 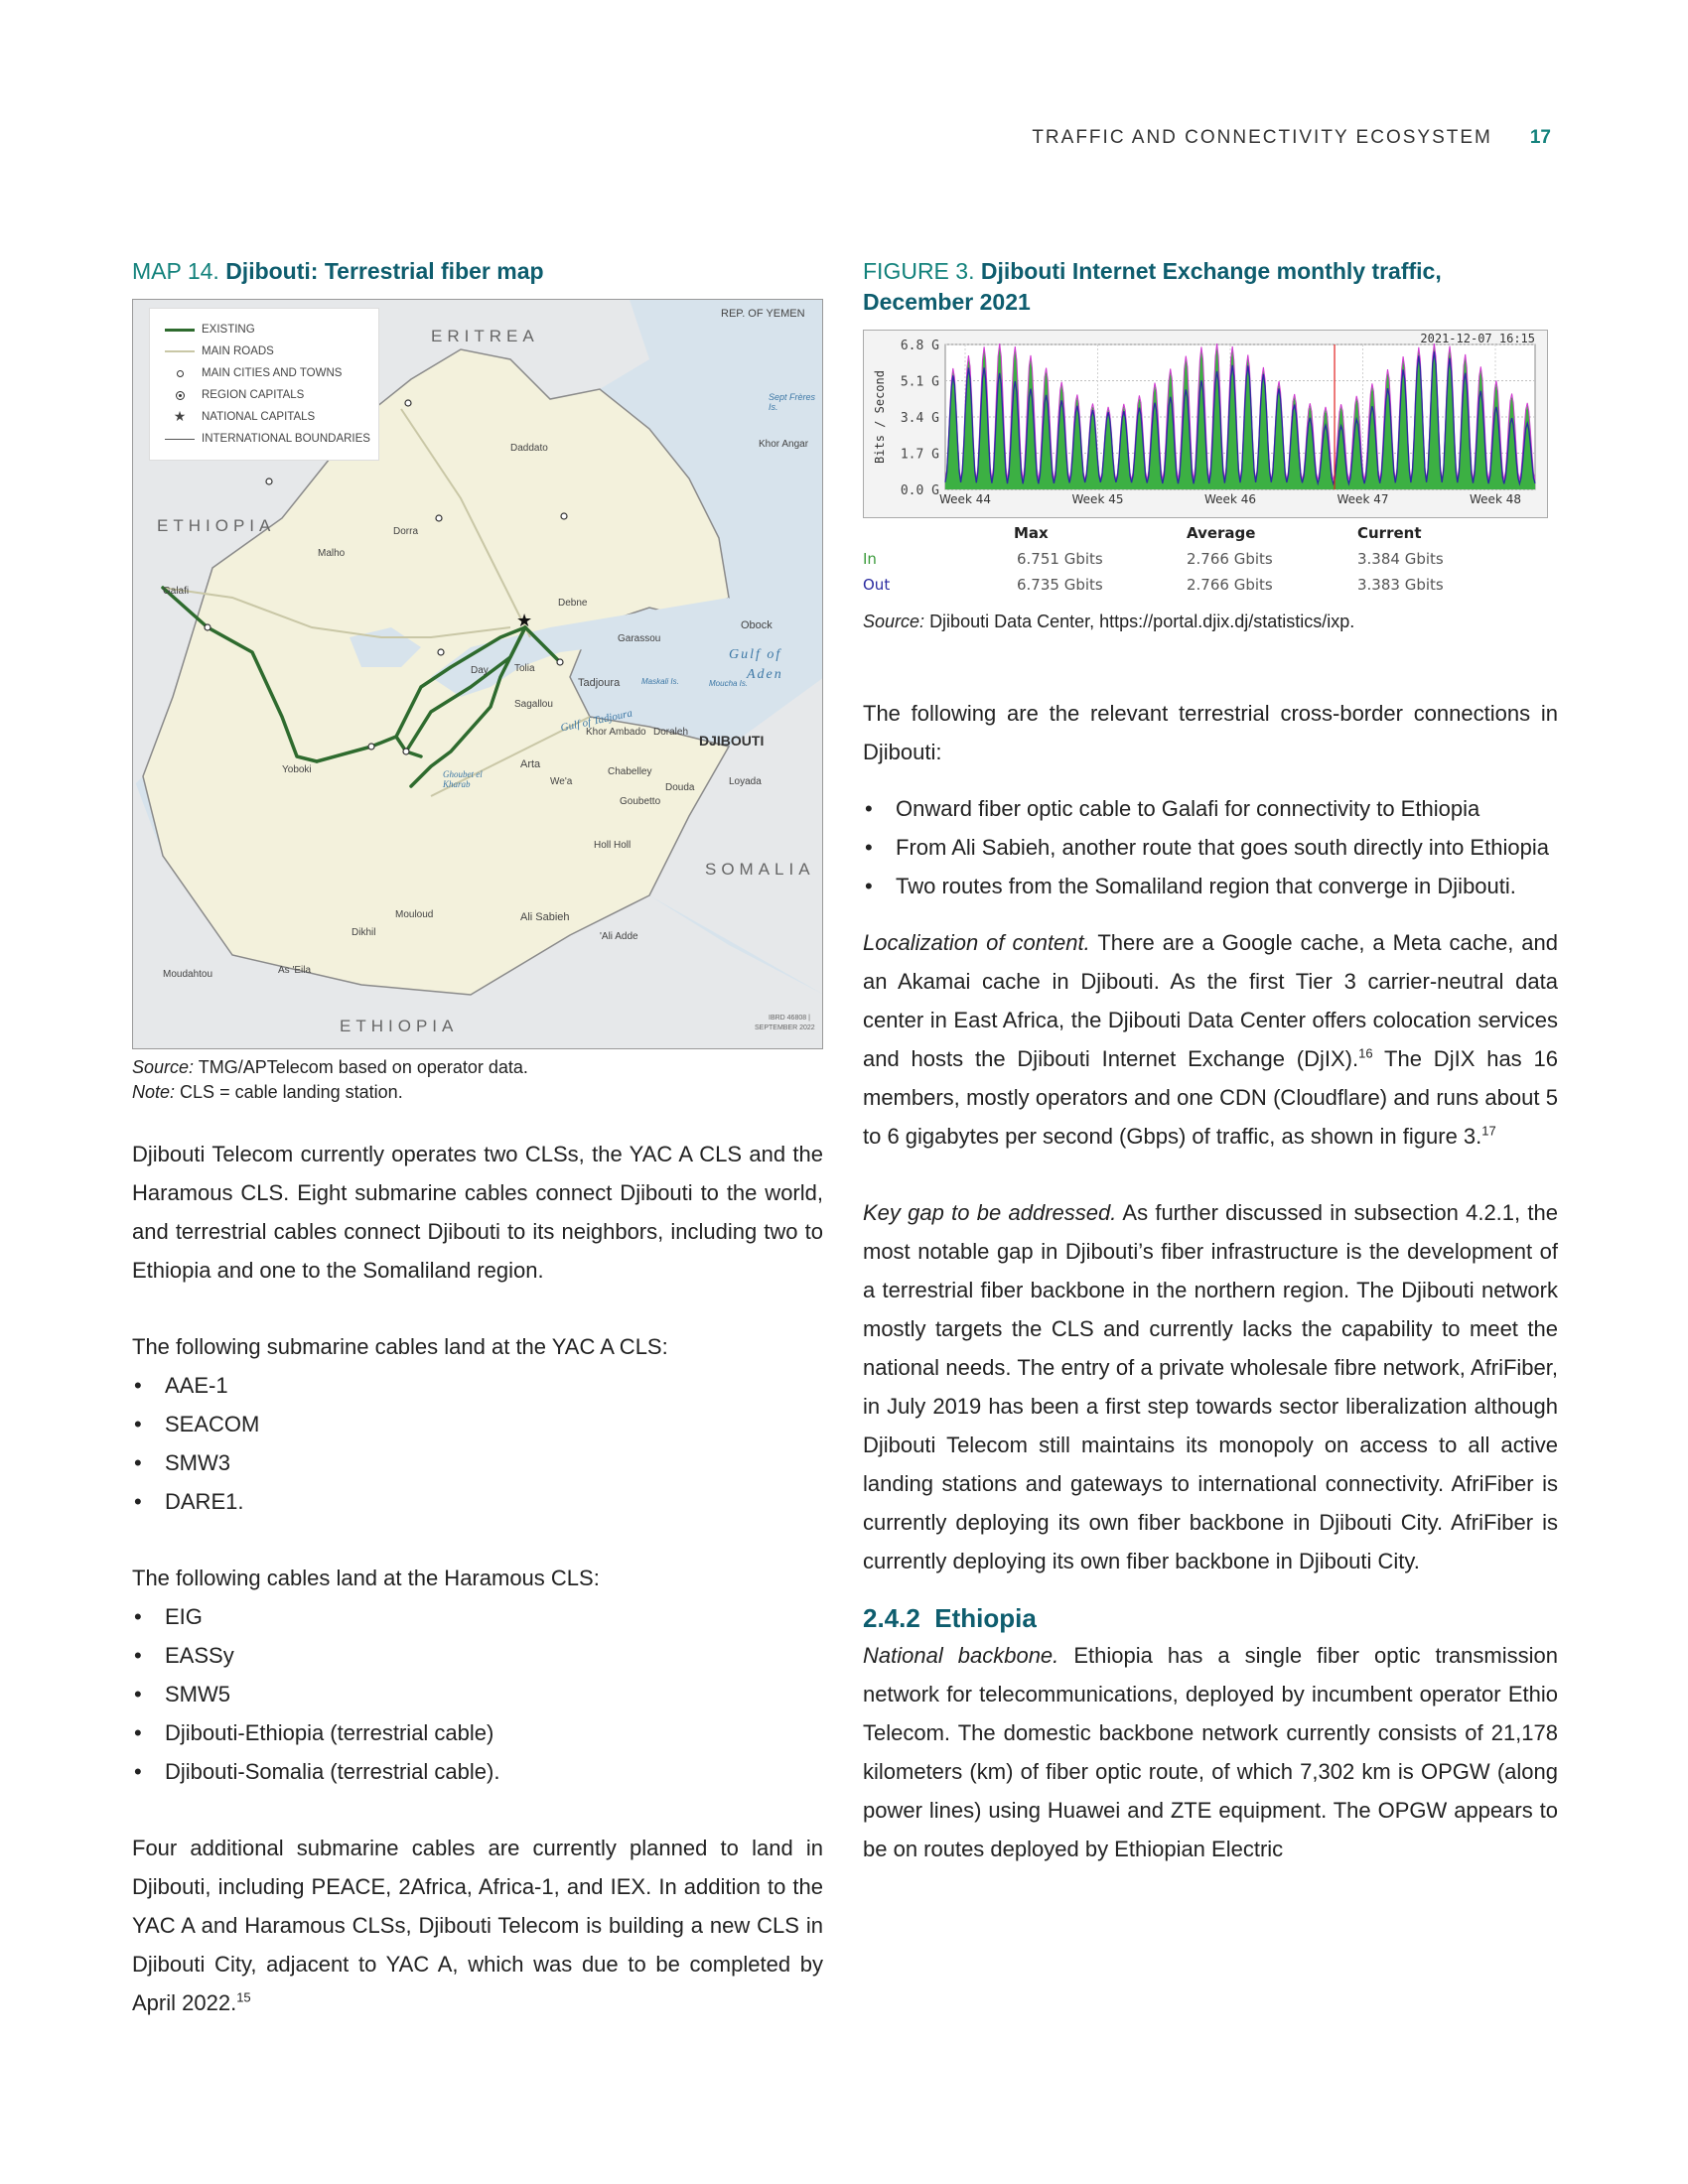 What do you see at coordinates (1230, 559) in the screenshot?
I see `stats-in-average: 2.766 Gbits` at bounding box center [1230, 559].